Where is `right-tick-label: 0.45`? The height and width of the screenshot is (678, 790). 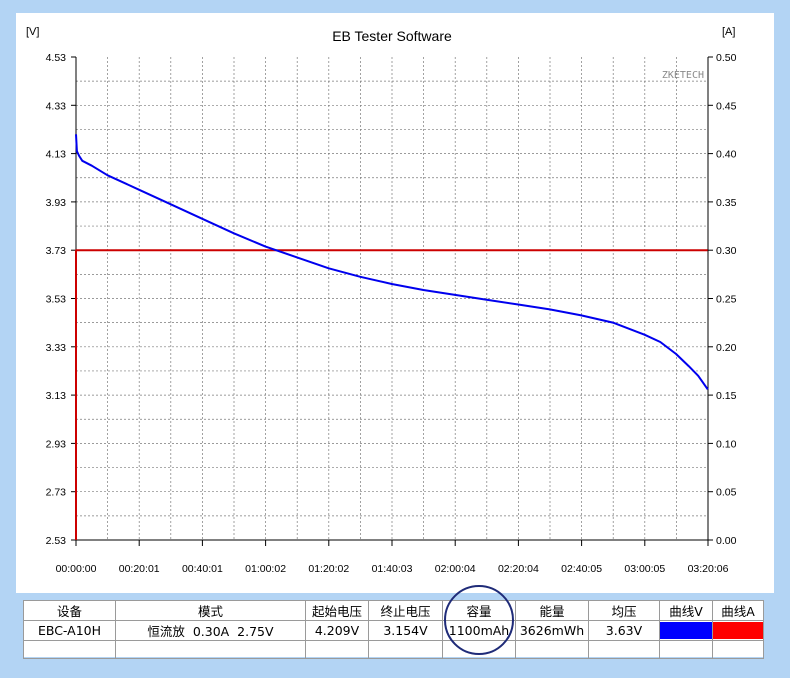
right-tick-label: 0.45 is located at coordinates (726, 106).